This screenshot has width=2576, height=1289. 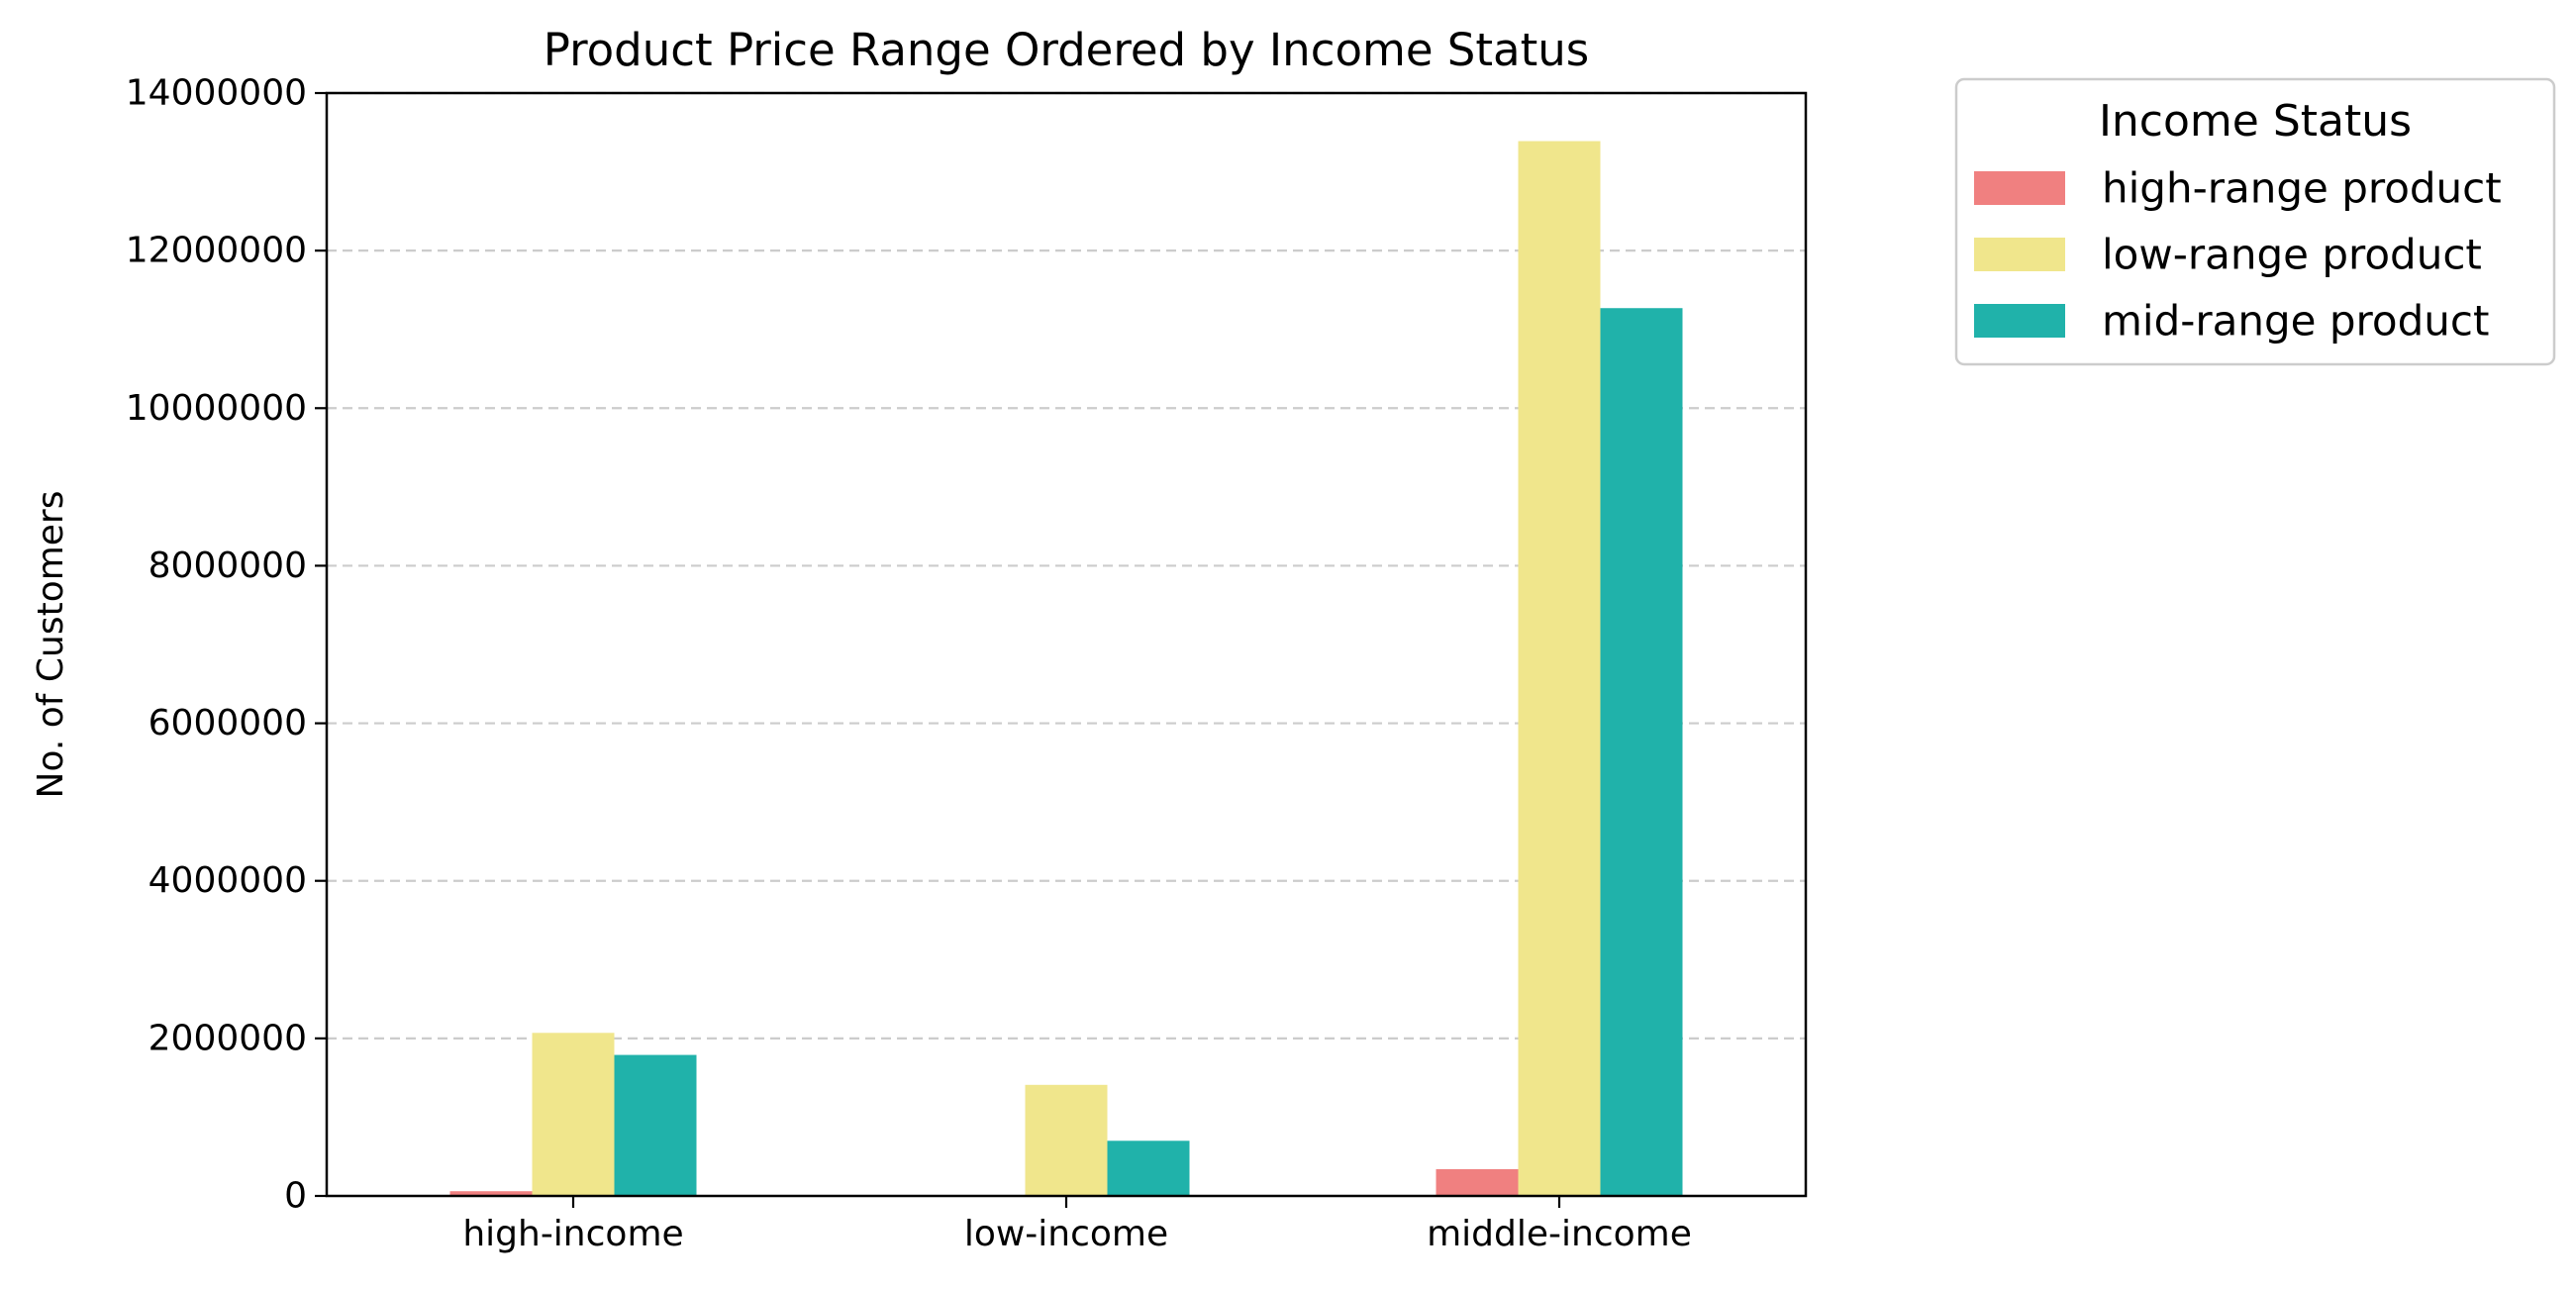 What do you see at coordinates (228, 1038) in the screenshot?
I see `y-tick-label: 2000000` at bounding box center [228, 1038].